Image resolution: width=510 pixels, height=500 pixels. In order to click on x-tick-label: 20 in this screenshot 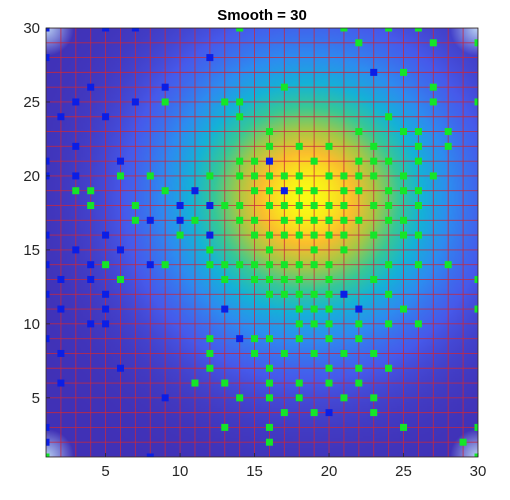, I will do `click(329, 471)`.